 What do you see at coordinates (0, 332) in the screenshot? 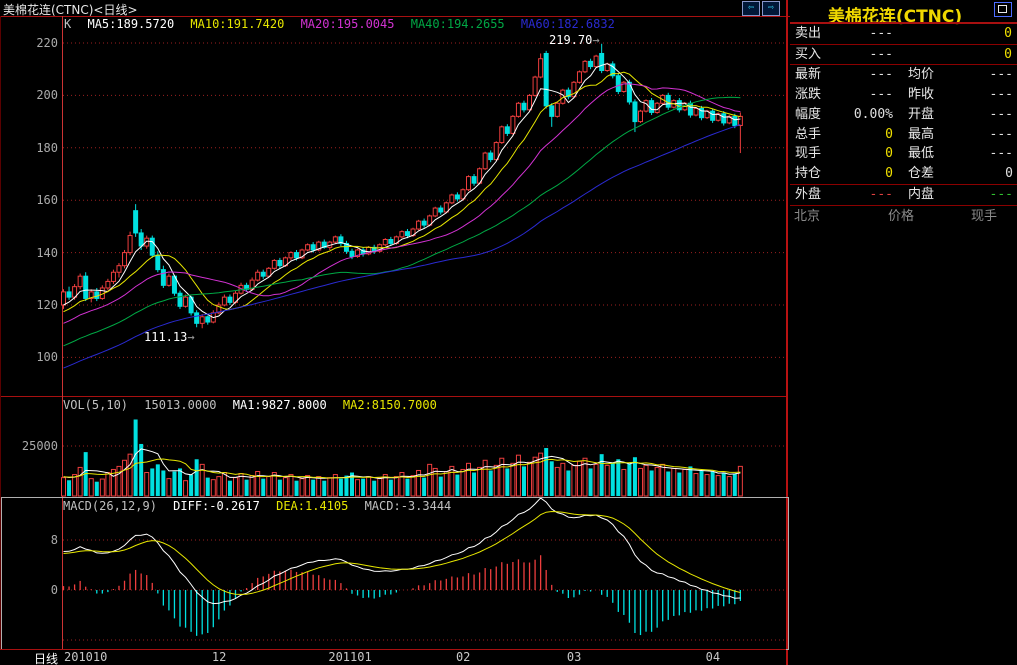
I see `chart-left-edge` at bounding box center [0, 332].